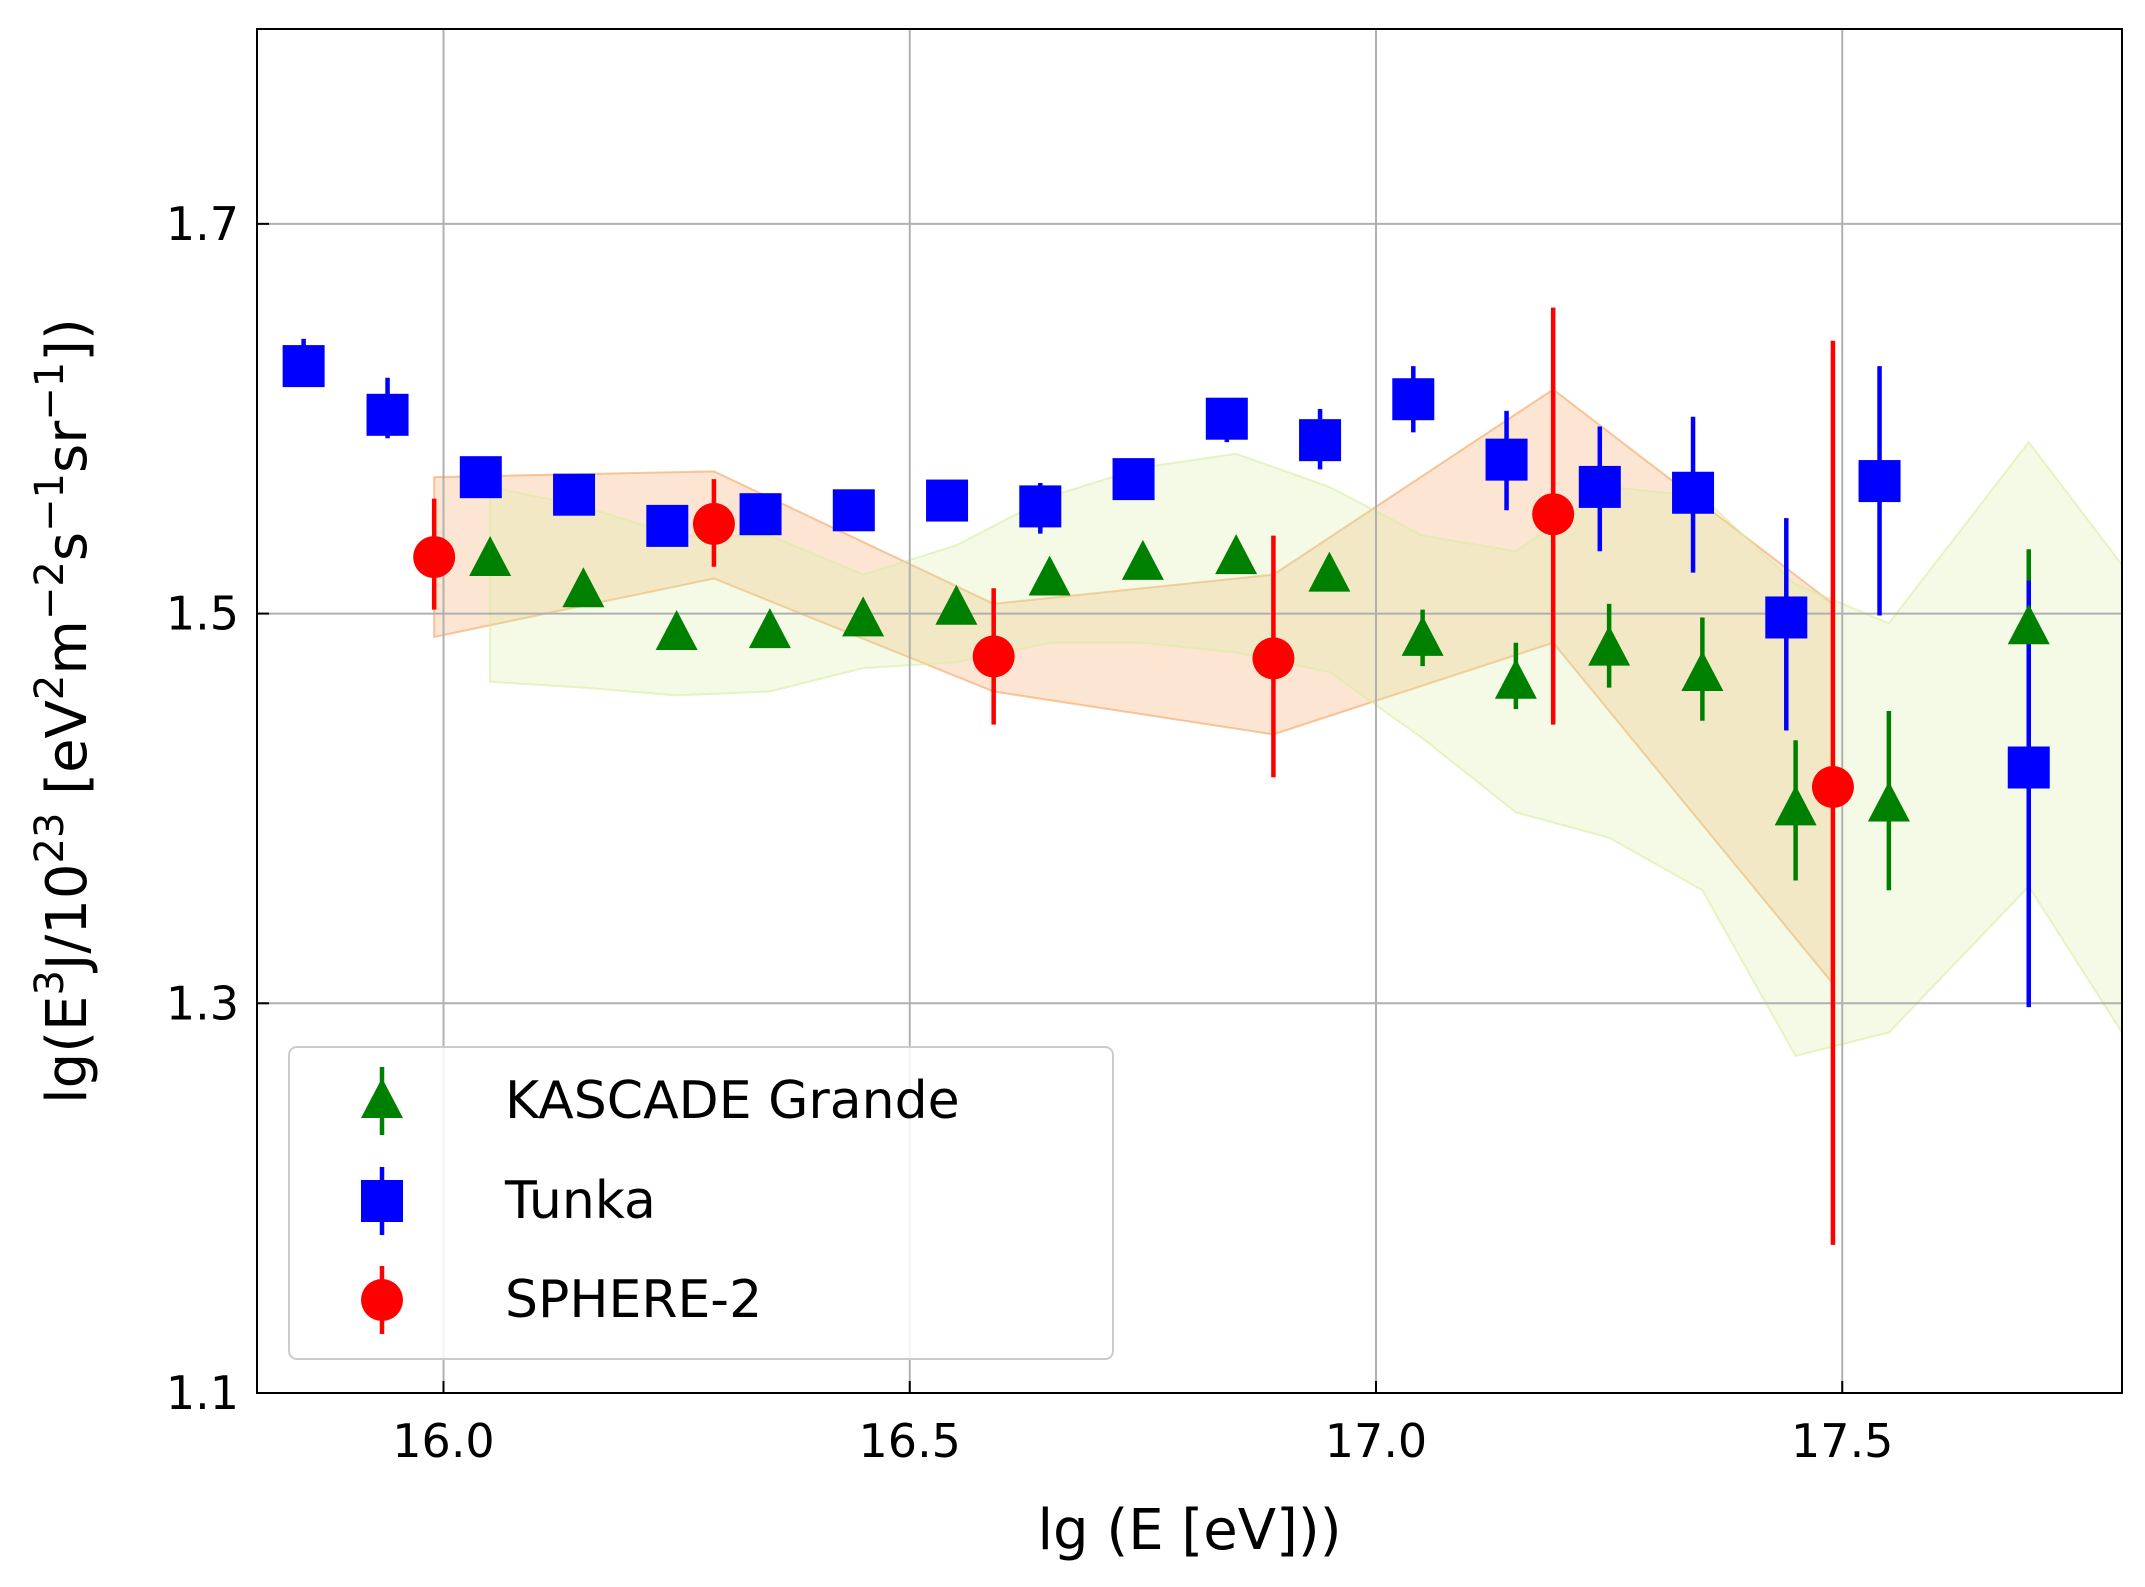 This screenshot has width=2145, height=1587. Describe the element at coordinates (382, 1201) in the screenshot. I see `legend-marker-tunka` at that location.